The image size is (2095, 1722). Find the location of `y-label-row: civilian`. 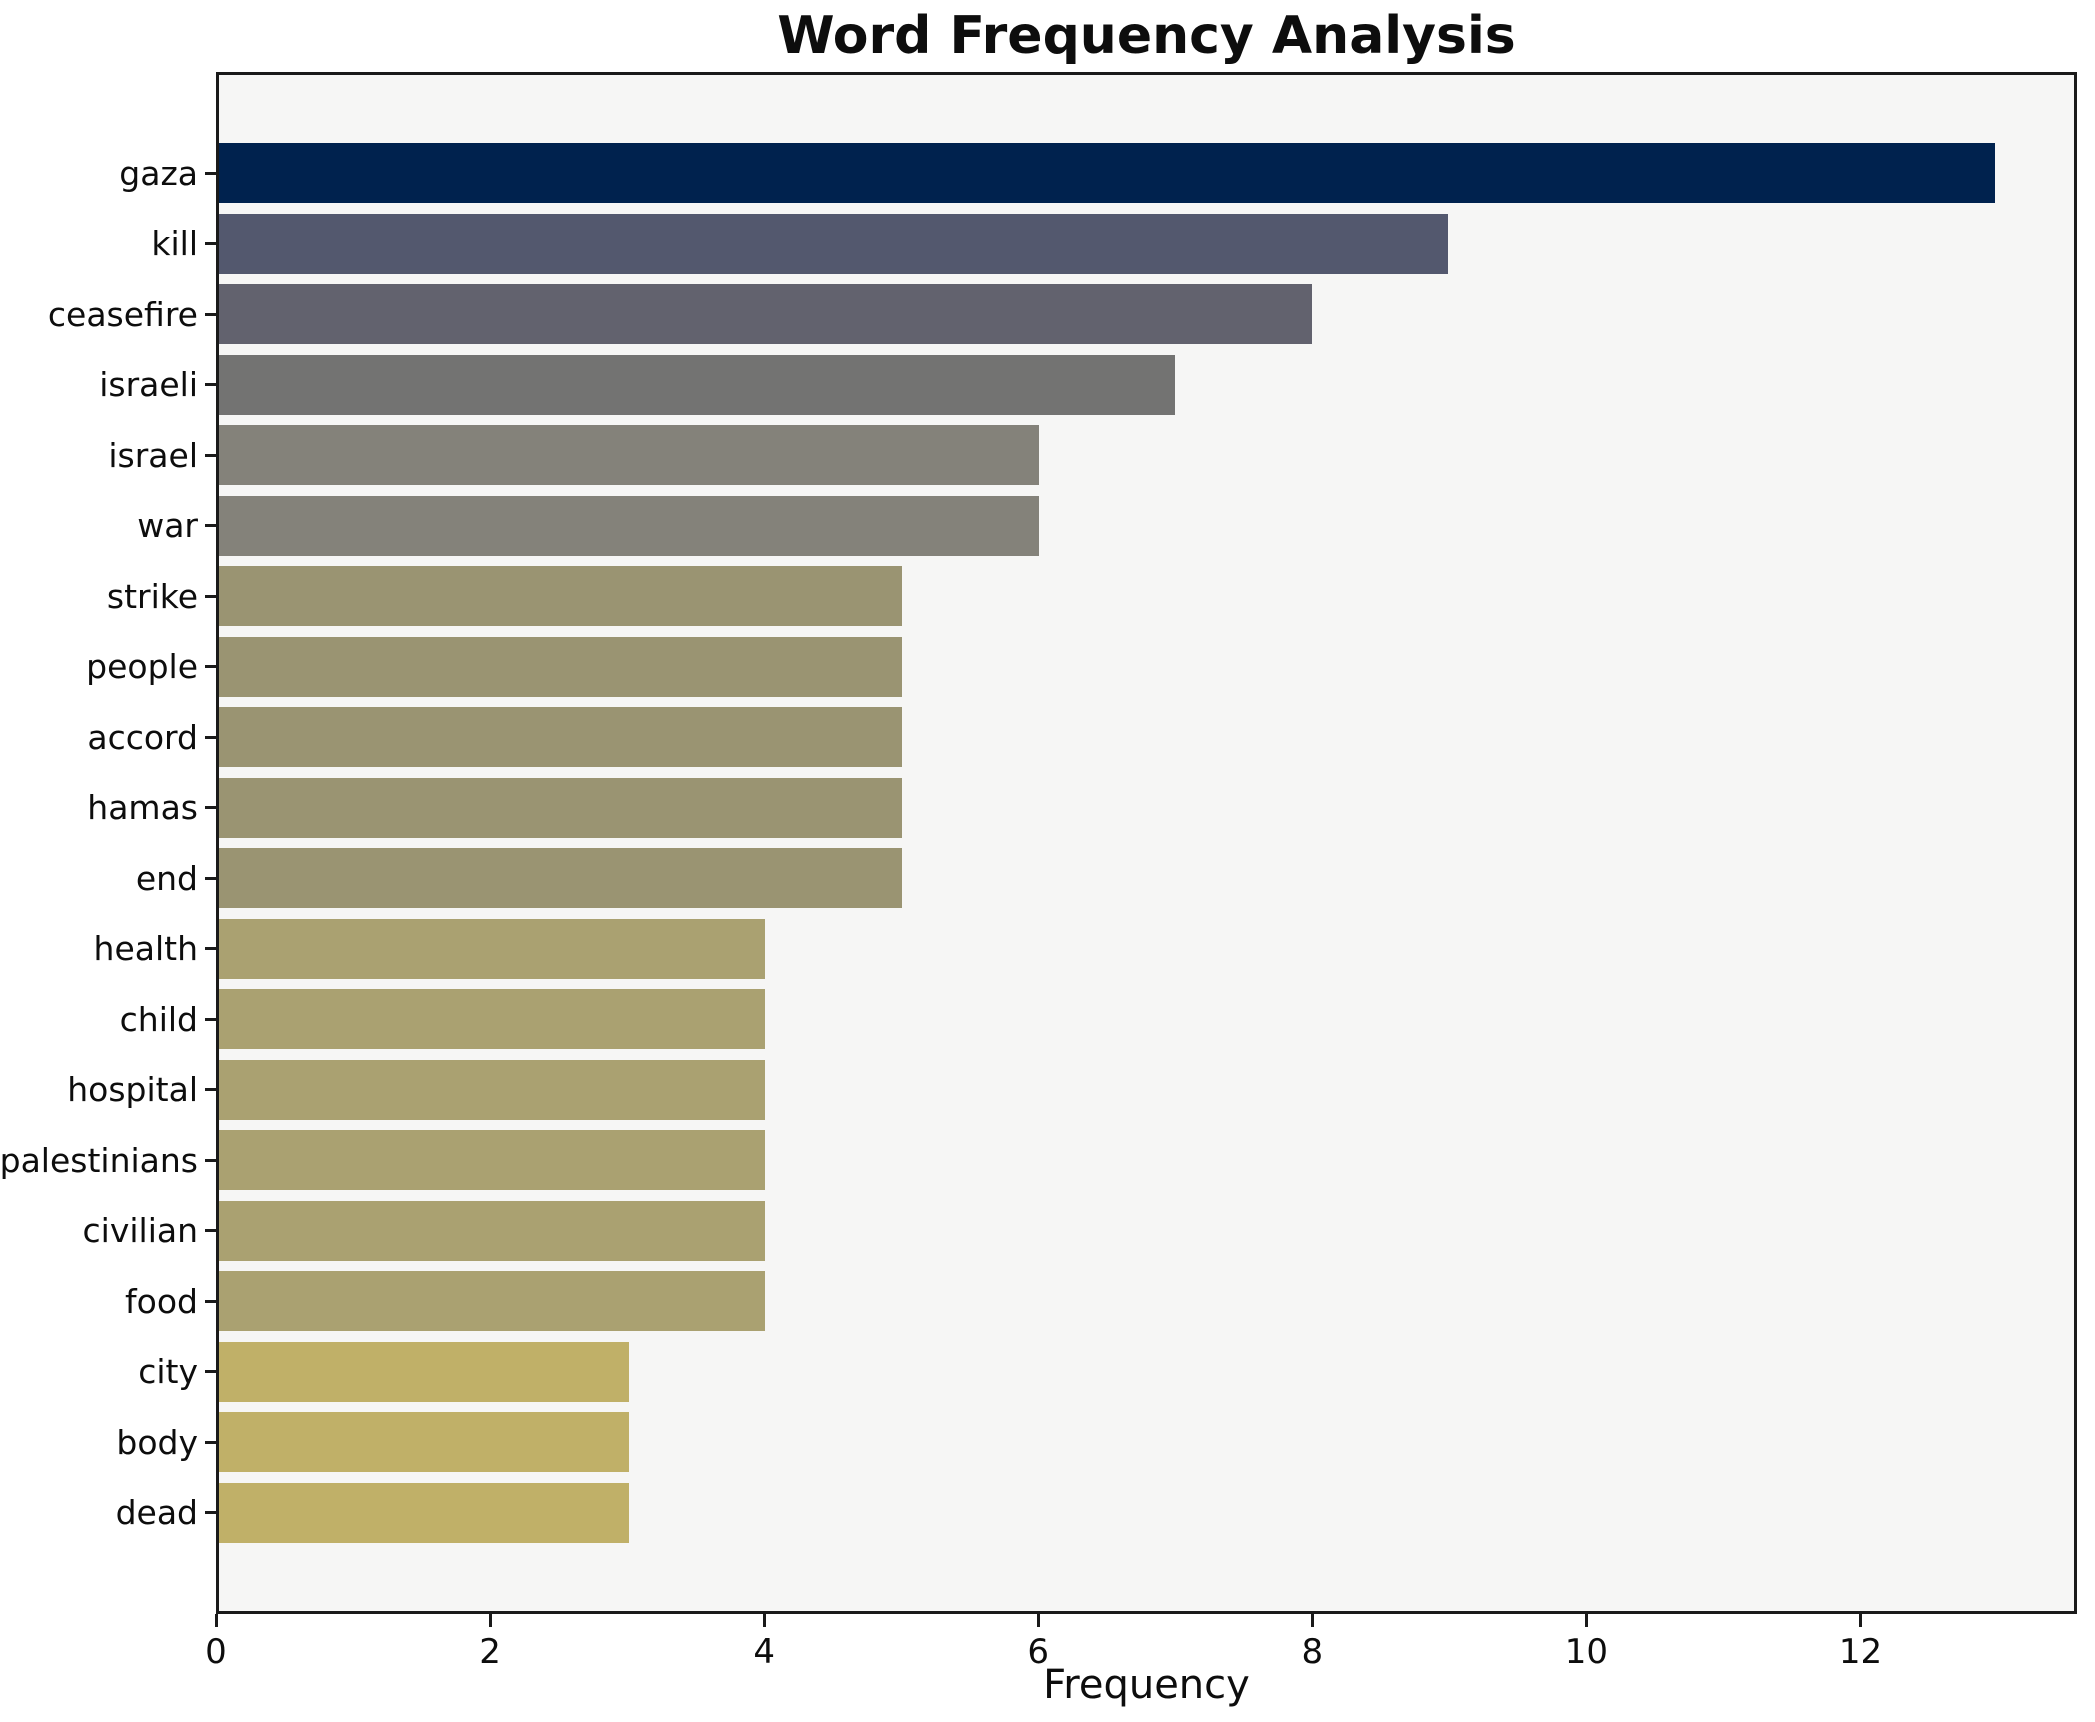

y-label-row: civilian is located at coordinates (99, 1231).